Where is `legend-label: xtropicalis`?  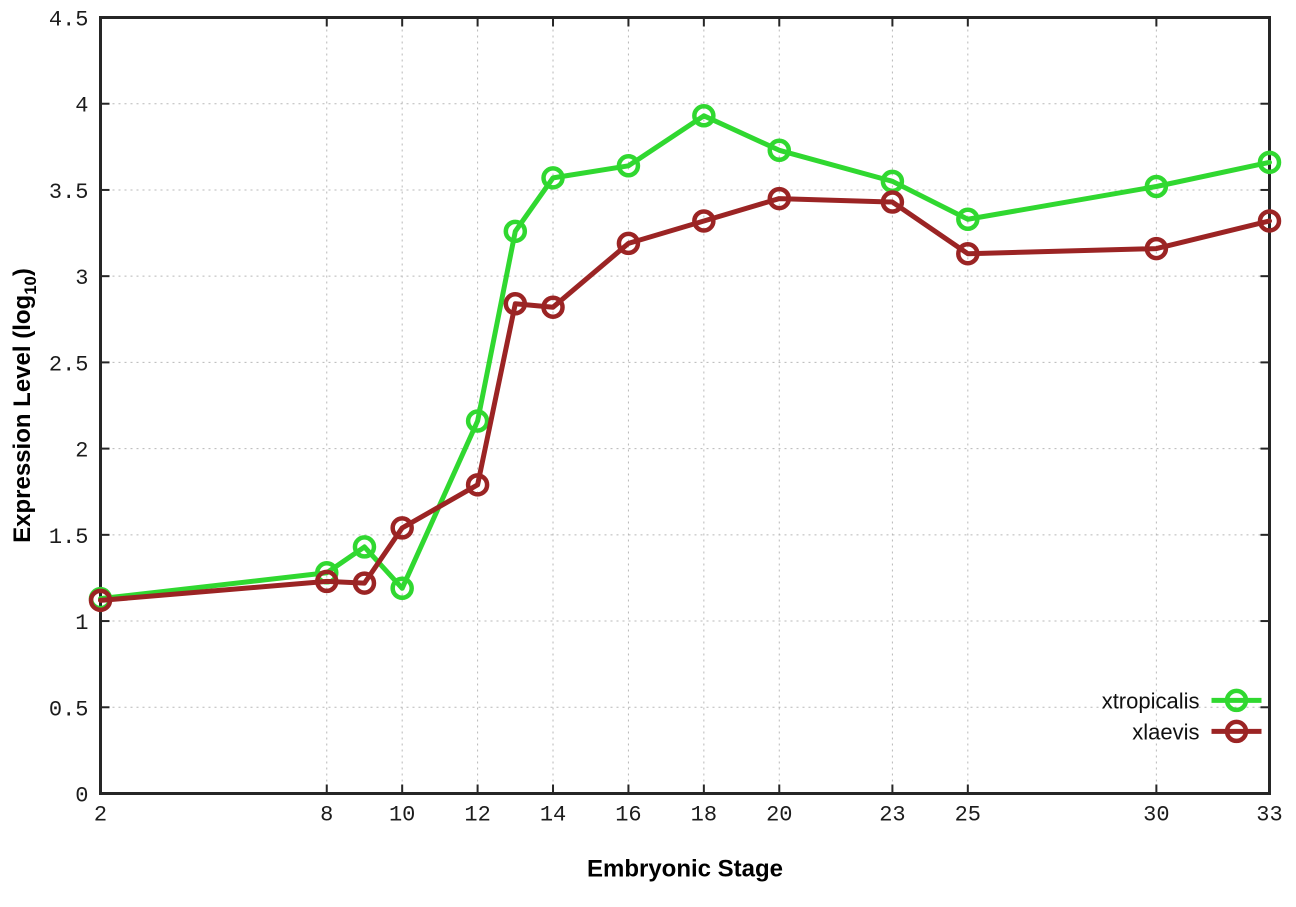
legend-label: xtropicalis is located at coordinates (1151, 700).